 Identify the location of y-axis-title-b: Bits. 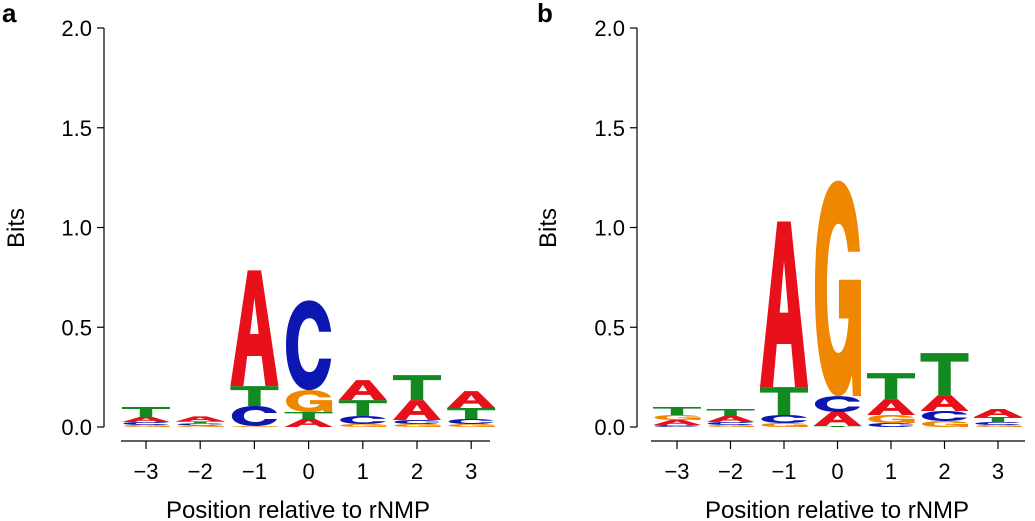
(548, 228).